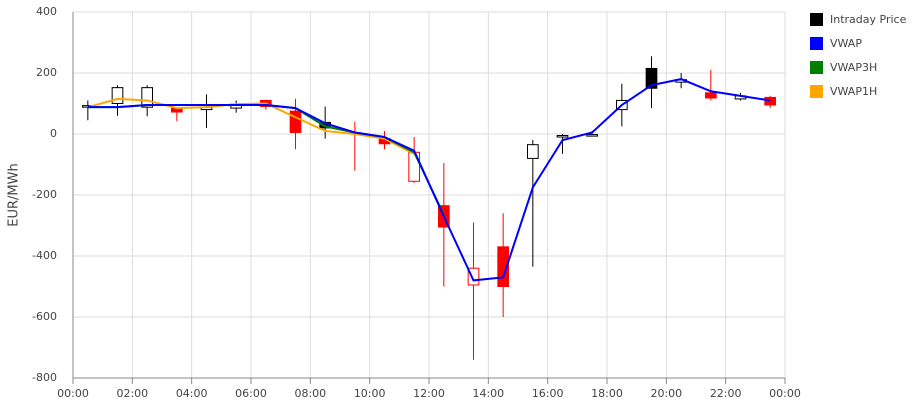 The width and height of the screenshot is (912, 411). What do you see at coordinates (666, 393) in the screenshot?
I see `x-tick-label: 20:00` at bounding box center [666, 393].